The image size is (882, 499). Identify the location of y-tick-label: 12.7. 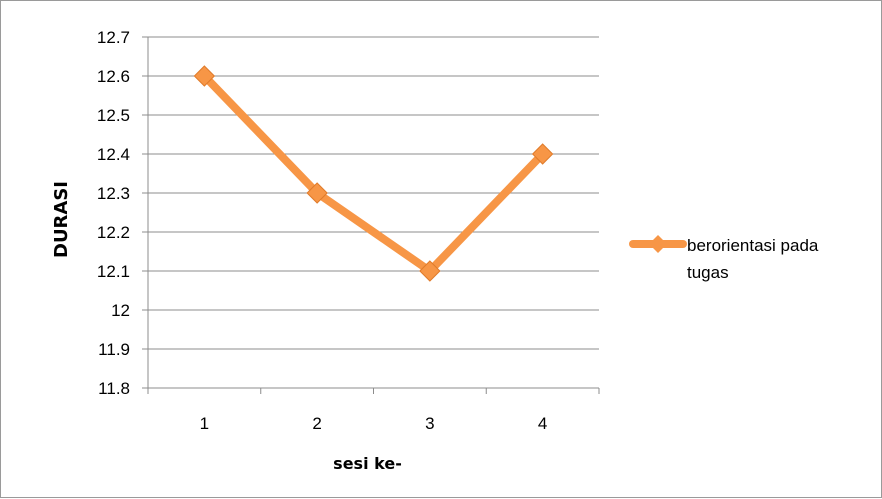
(113, 37).